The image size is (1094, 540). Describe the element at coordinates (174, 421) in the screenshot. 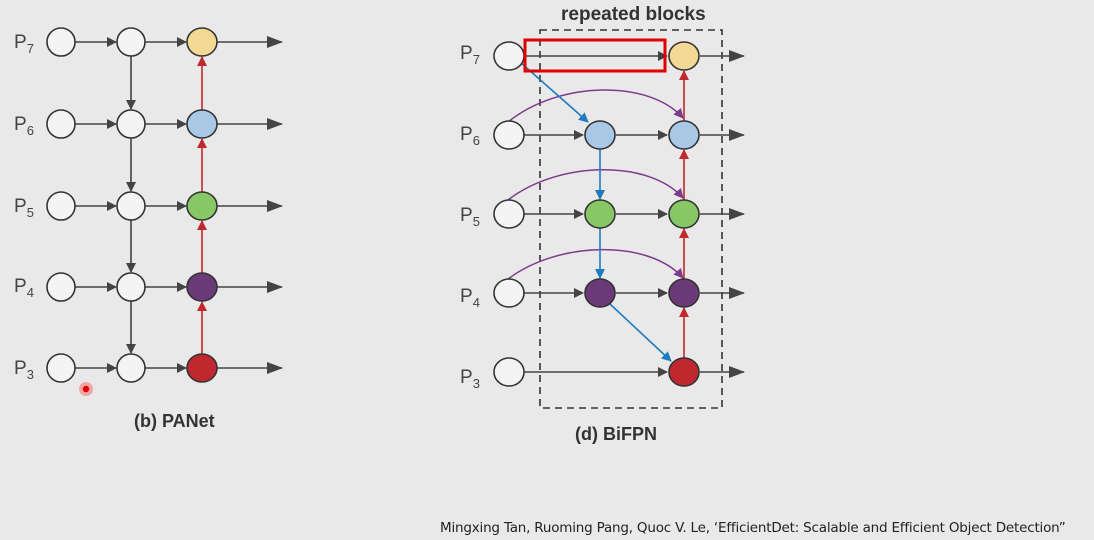

I see `panet-caption: (b) PANet` at that location.